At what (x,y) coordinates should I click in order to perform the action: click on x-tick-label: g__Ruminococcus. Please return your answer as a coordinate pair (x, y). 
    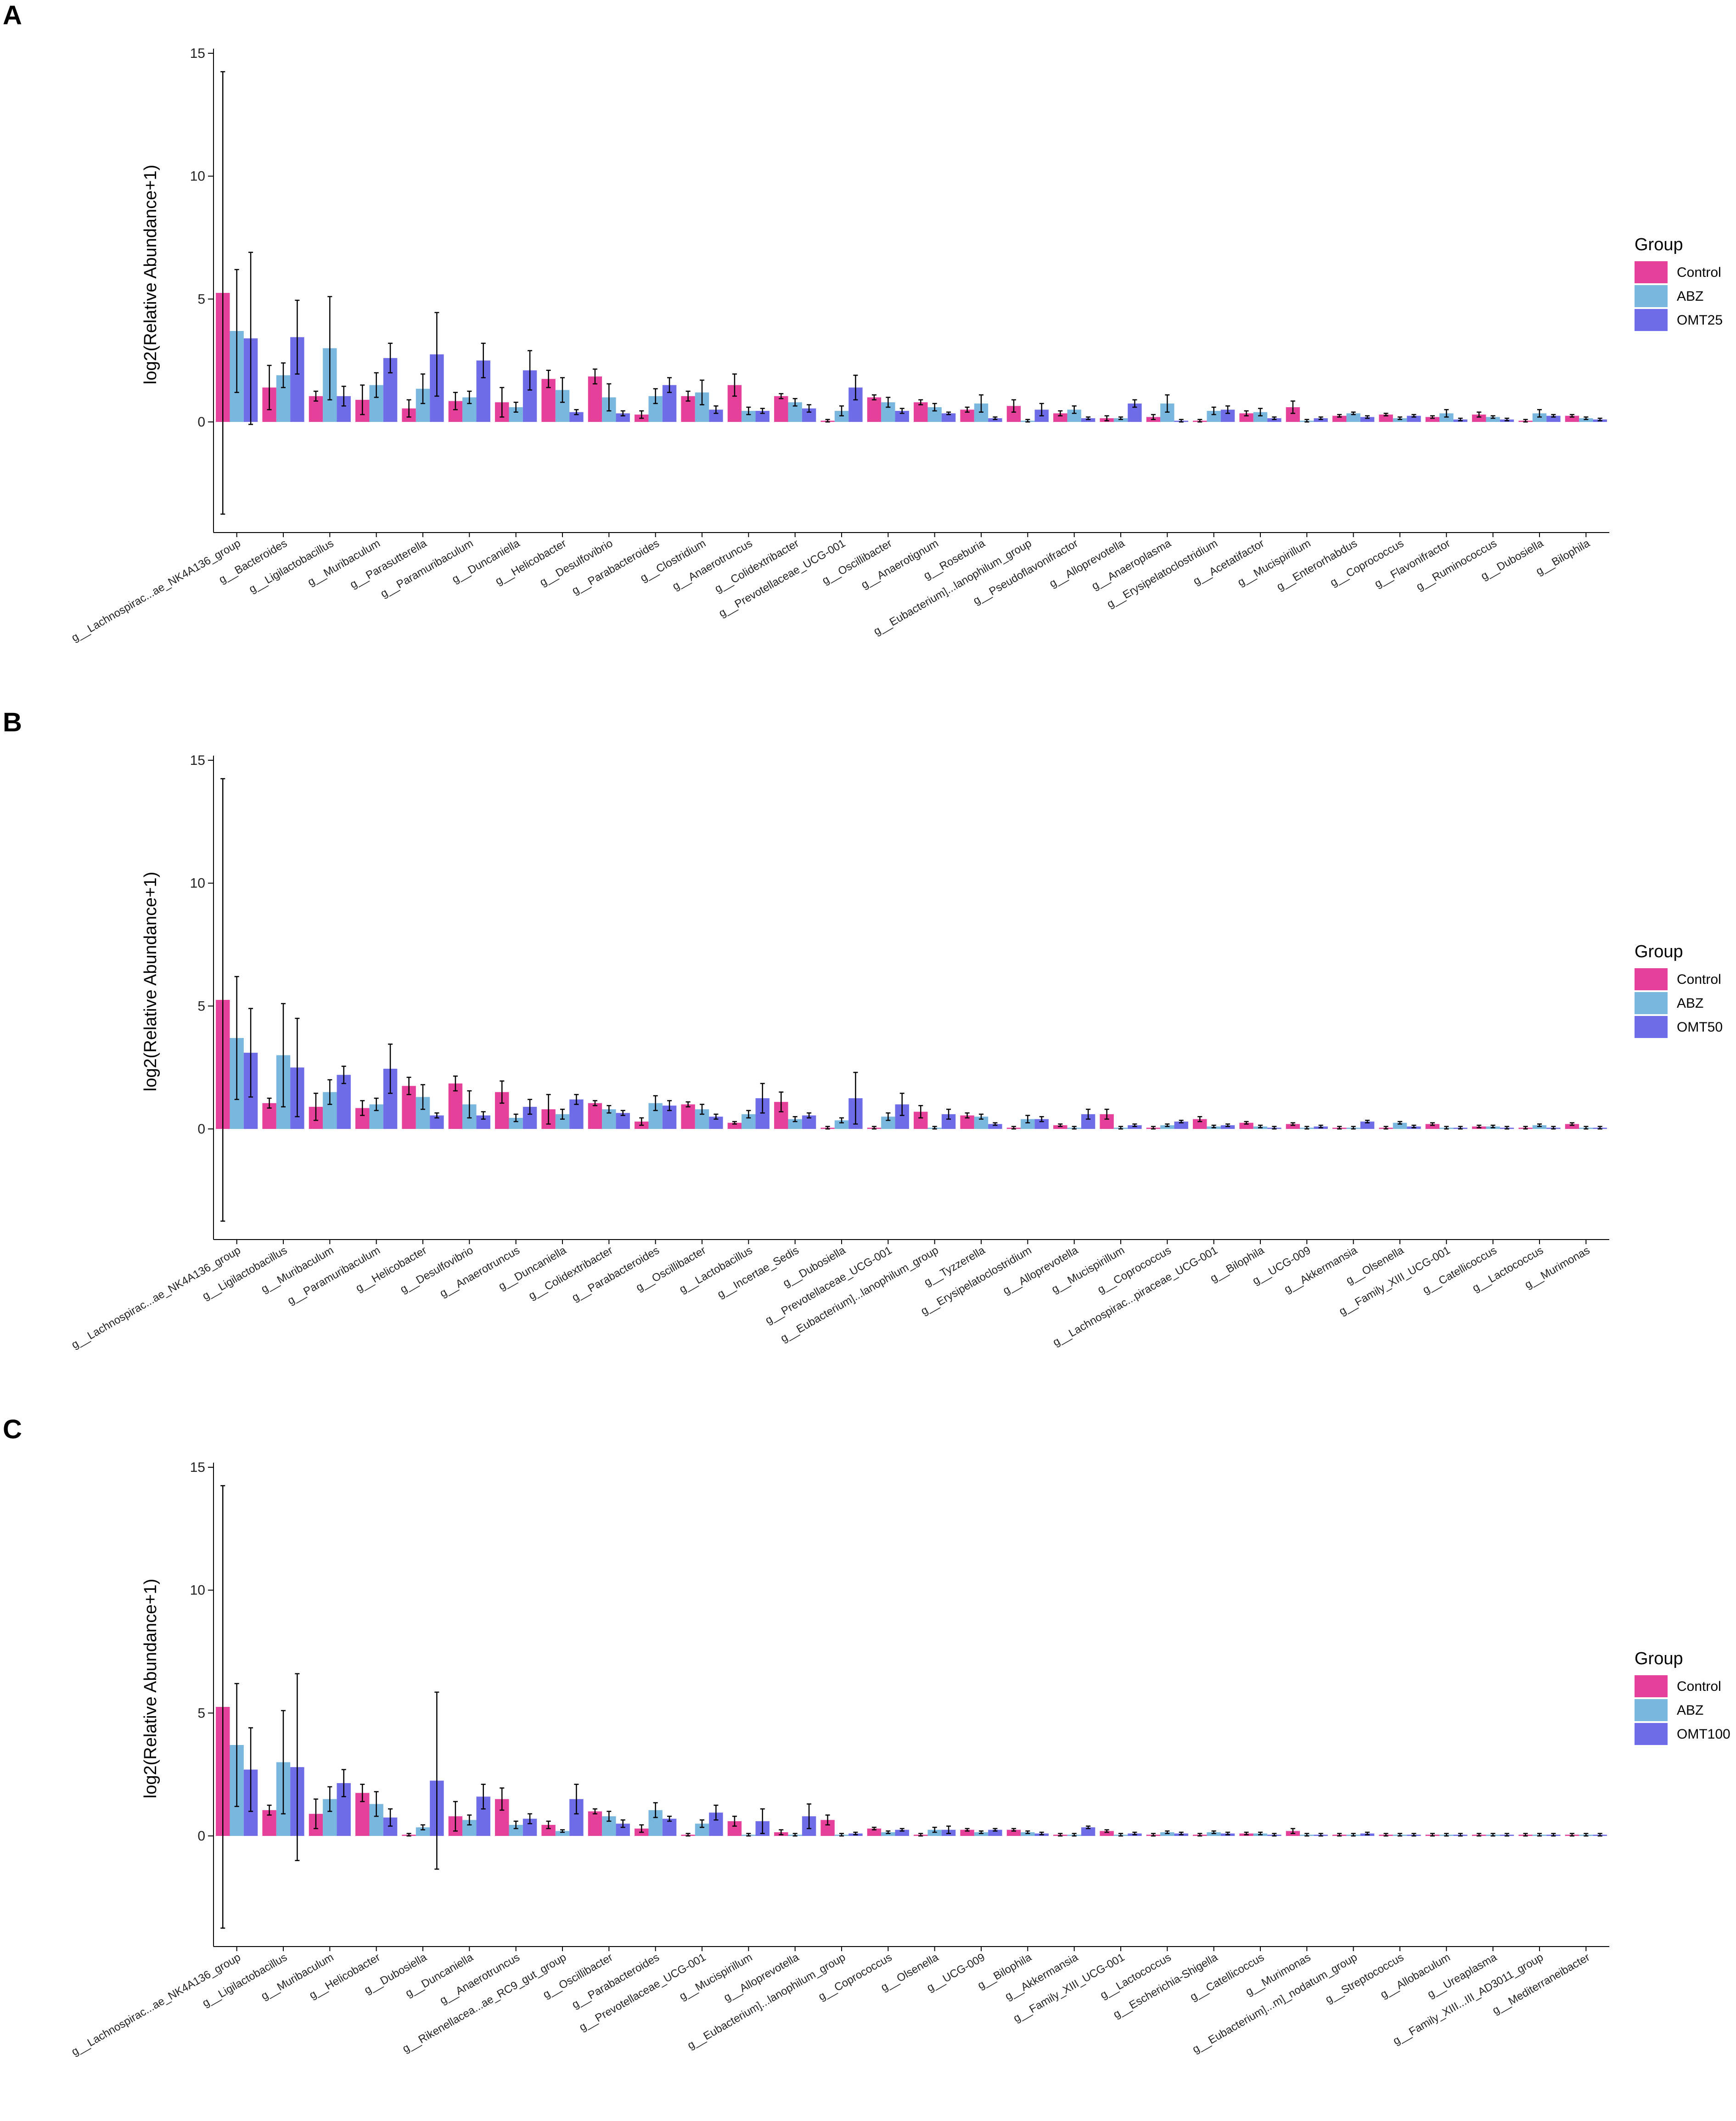
    Looking at the image, I should click on (1456, 565).